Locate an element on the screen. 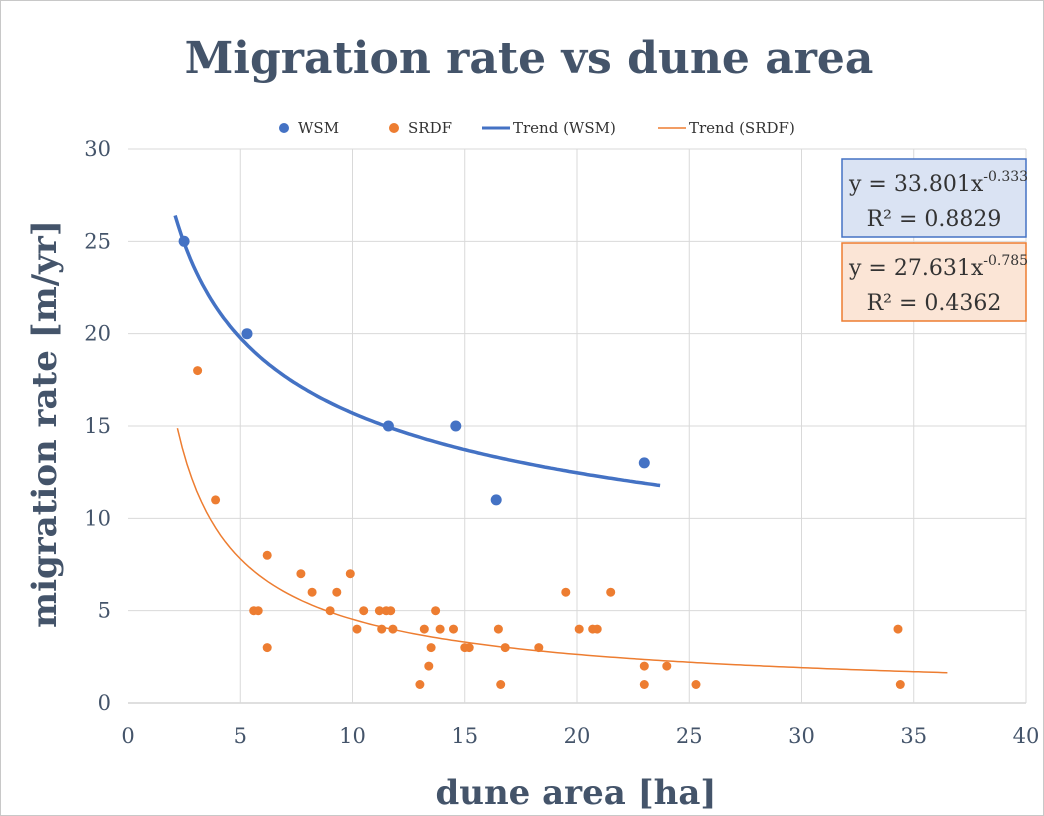  x-tick-label: 35 is located at coordinates (913, 736).